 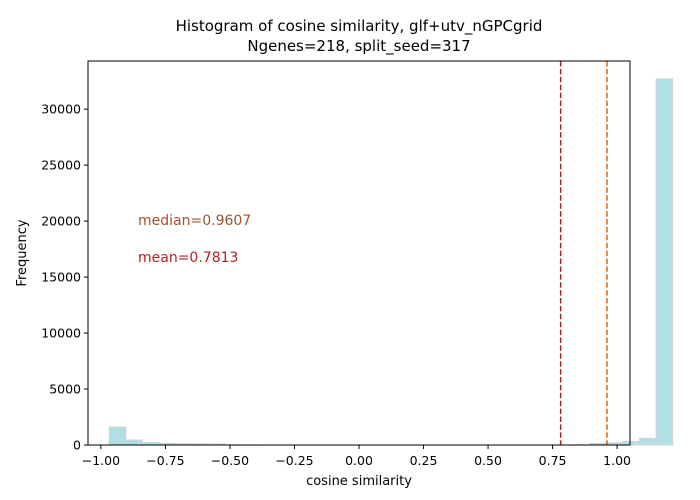 What do you see at coordinates (22, 252) in the screenshot?
I see `y-axis-label: Frequency` at bounding box center [22, 252].